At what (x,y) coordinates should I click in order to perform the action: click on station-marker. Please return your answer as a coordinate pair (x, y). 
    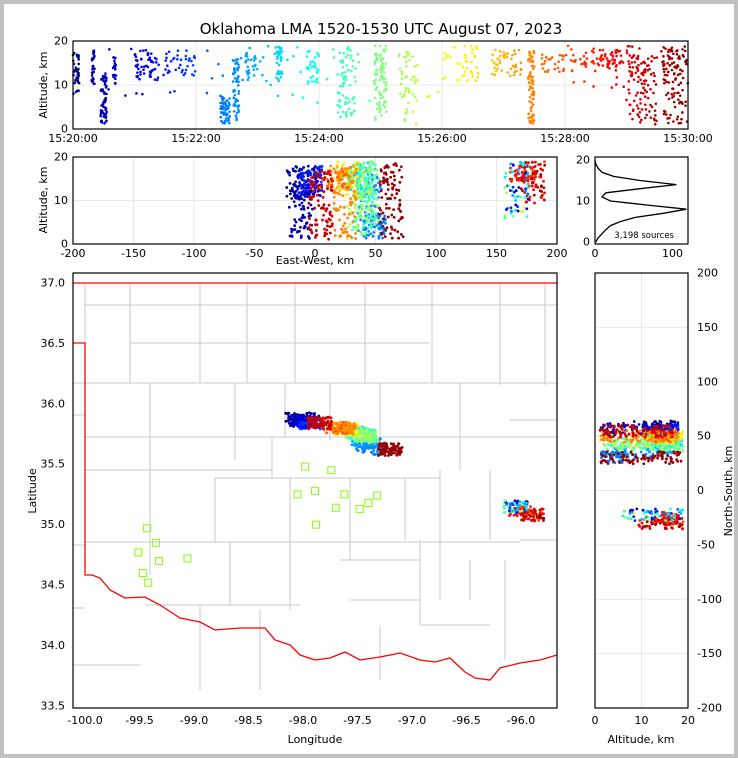
    Looking at the image, I should click on (359, 508).